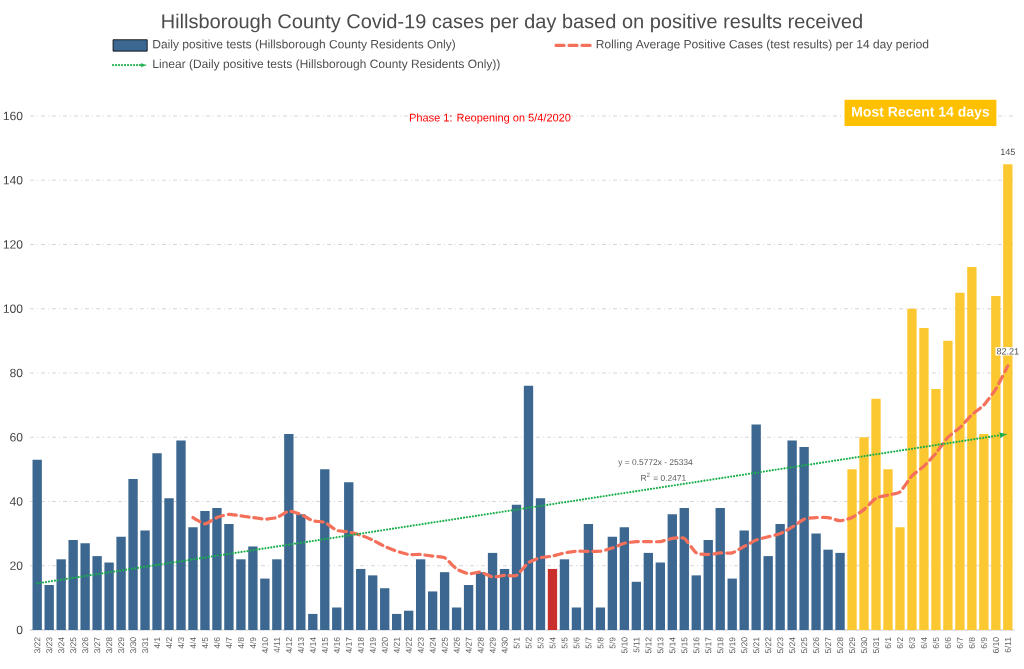 Image resolution: width=1024 pixels, height=669 pixels. What do you see at coordinates (240, 643) in the screenshot?
I see `x-tick-label: 4/8` at bounding box center [240, 643].